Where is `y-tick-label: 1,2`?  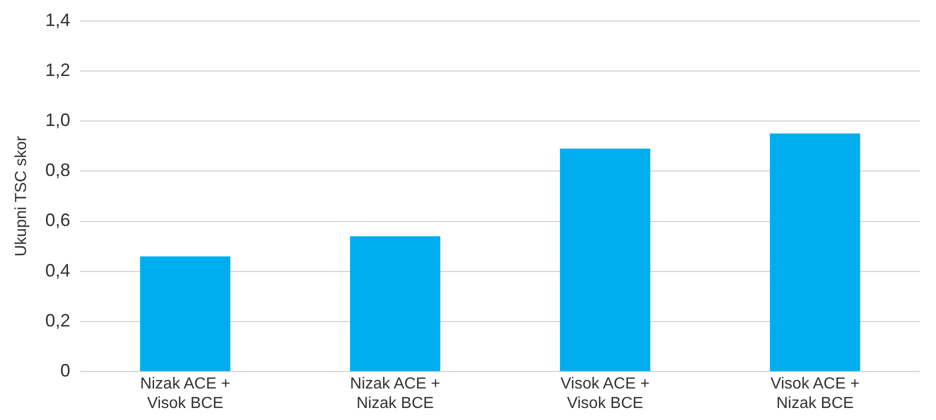
y-tick-label: 1,2 is located at coordinates (57, 70).